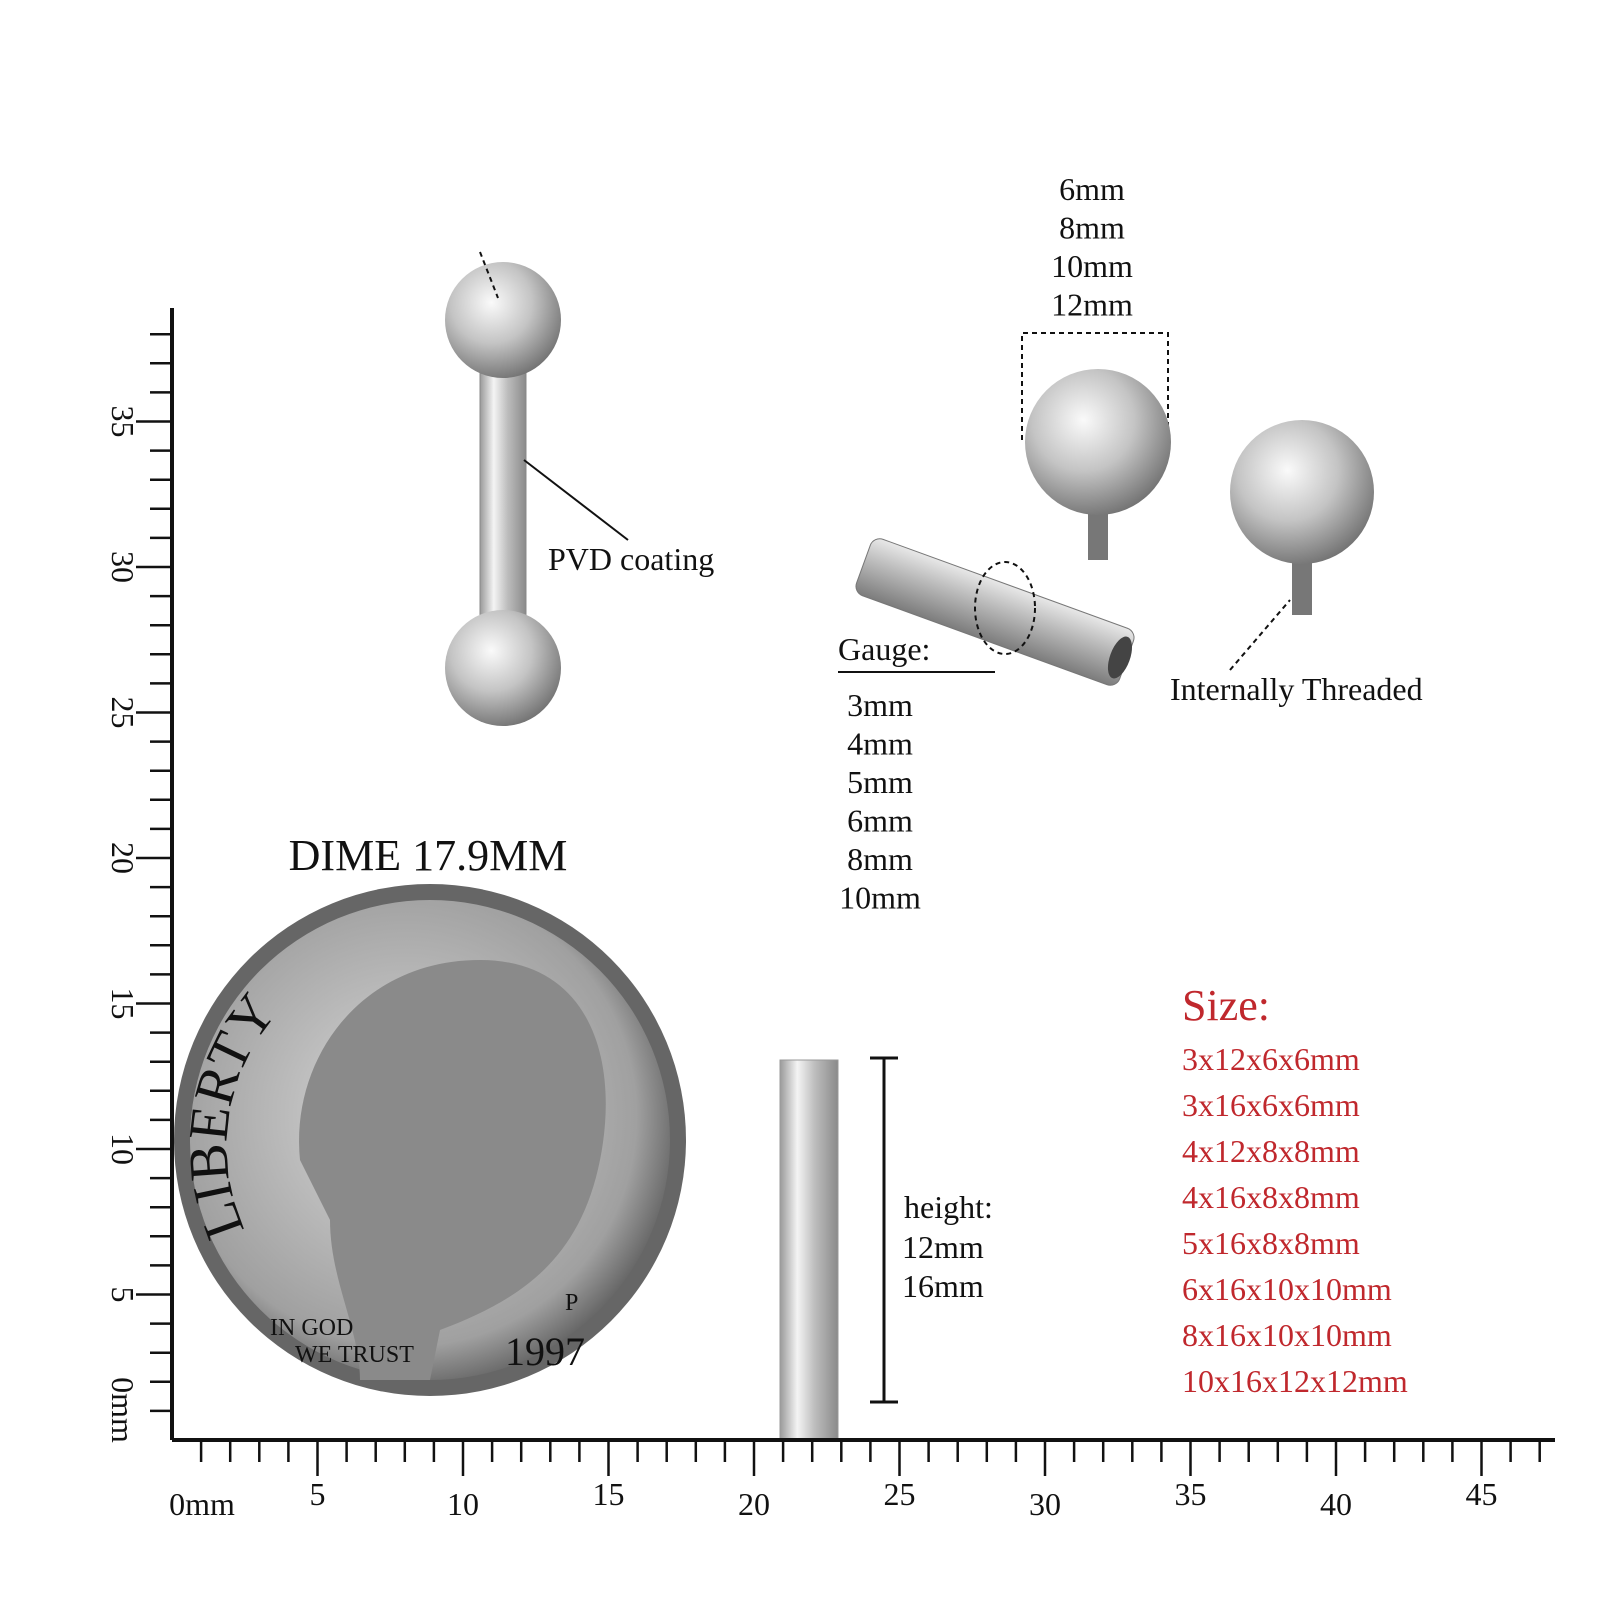 The width and height of the screenshot is (1600, 1600). Describe the element at coordinates (311, 1328) in the screenshot. I see `coin-motto: IN GOD` at that location.